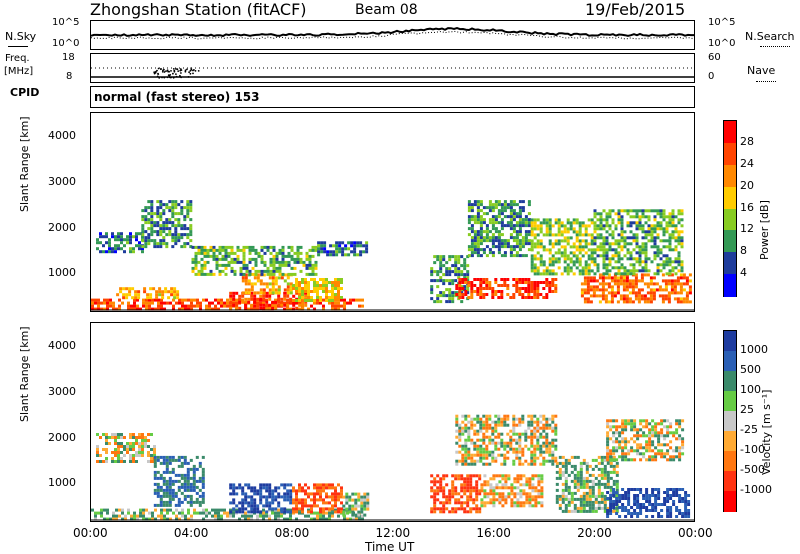  Describe the element at coordinates (752, 449) in the screenshot. I see `colorbar-tick-label: -100` at that location.